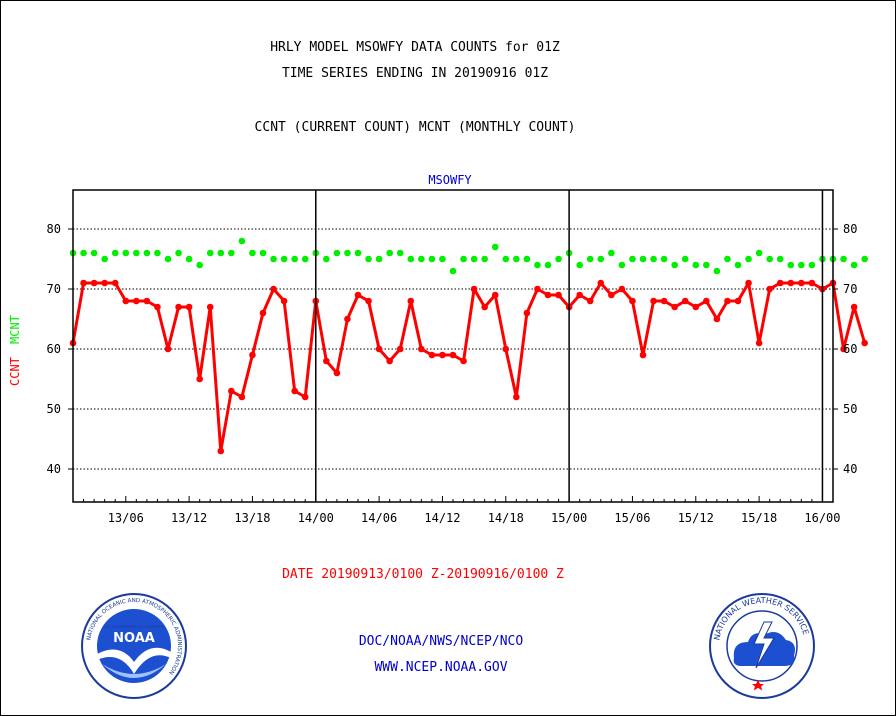 This screenshot has height=716, width=896. I want to click on nws-logo-icon: NATIONAL WEATHER SERVICE, so click(762, 646).